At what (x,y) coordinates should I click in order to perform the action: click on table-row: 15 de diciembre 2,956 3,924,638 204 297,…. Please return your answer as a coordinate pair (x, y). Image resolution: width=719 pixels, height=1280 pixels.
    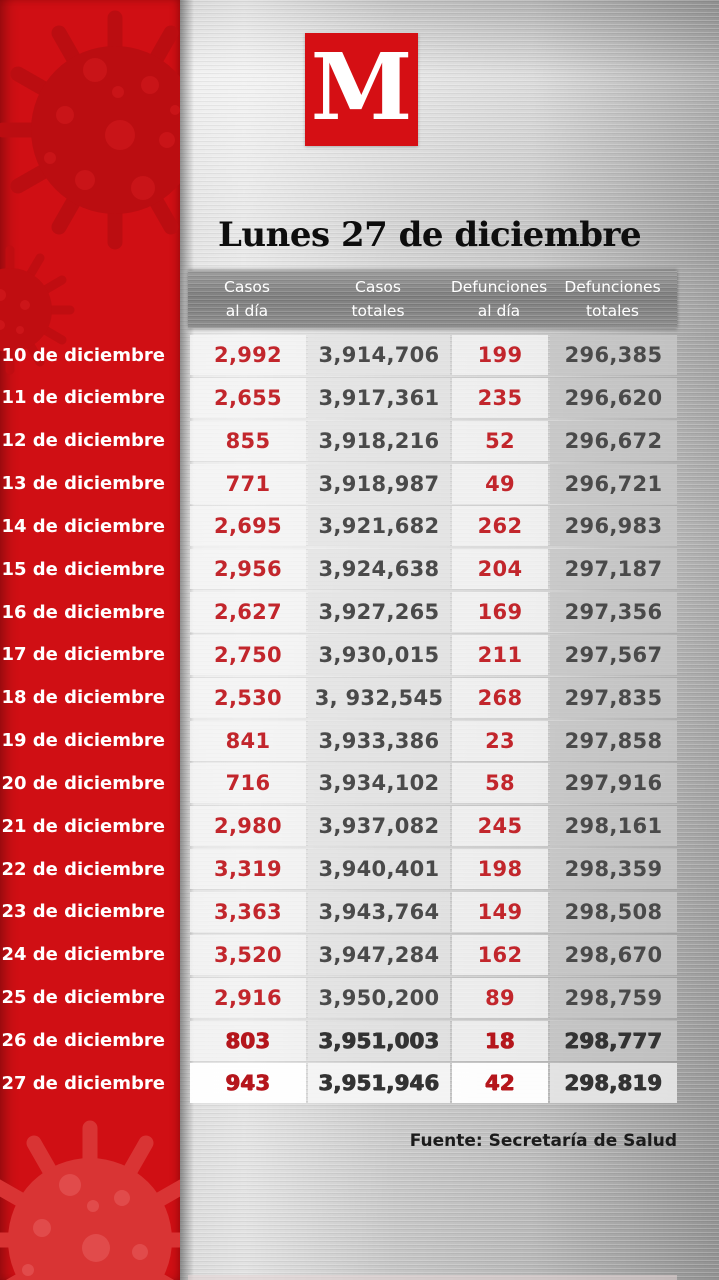
    Looking at the image, I should click on (359, 569).